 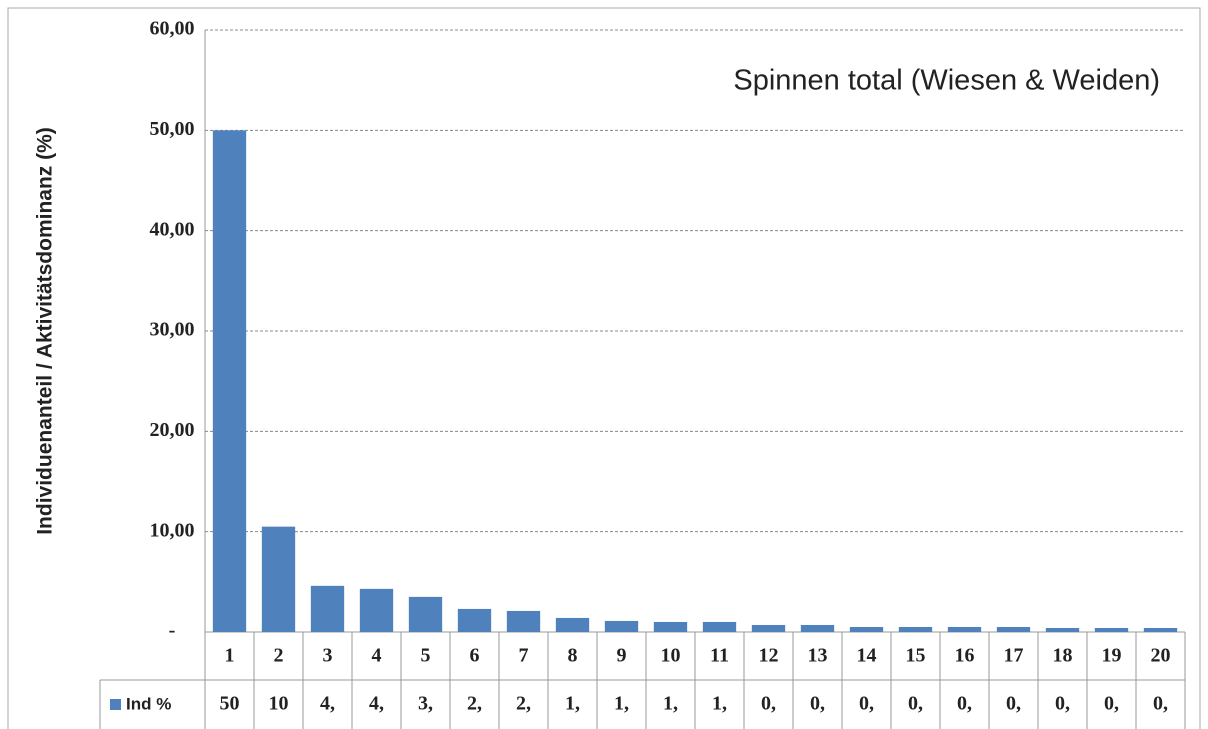 I want to click on y-tick-label: 20,00, so click(x=172, y=430).